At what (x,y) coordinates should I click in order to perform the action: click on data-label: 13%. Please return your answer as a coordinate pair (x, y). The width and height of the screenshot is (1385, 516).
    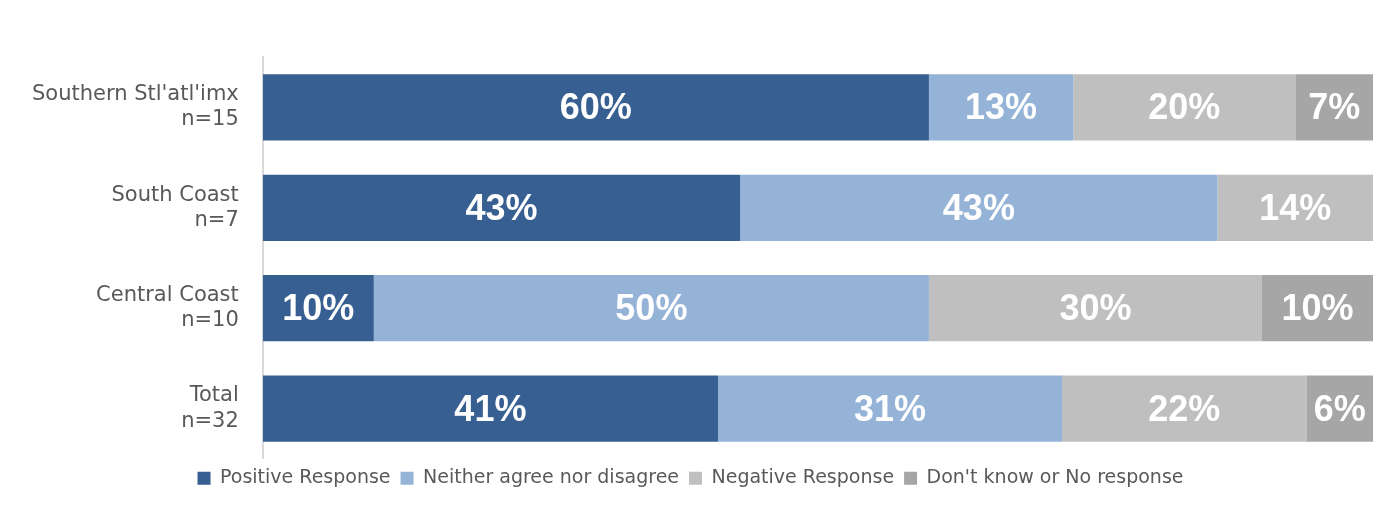
    Looking at the image, I should click on (1001, 107).